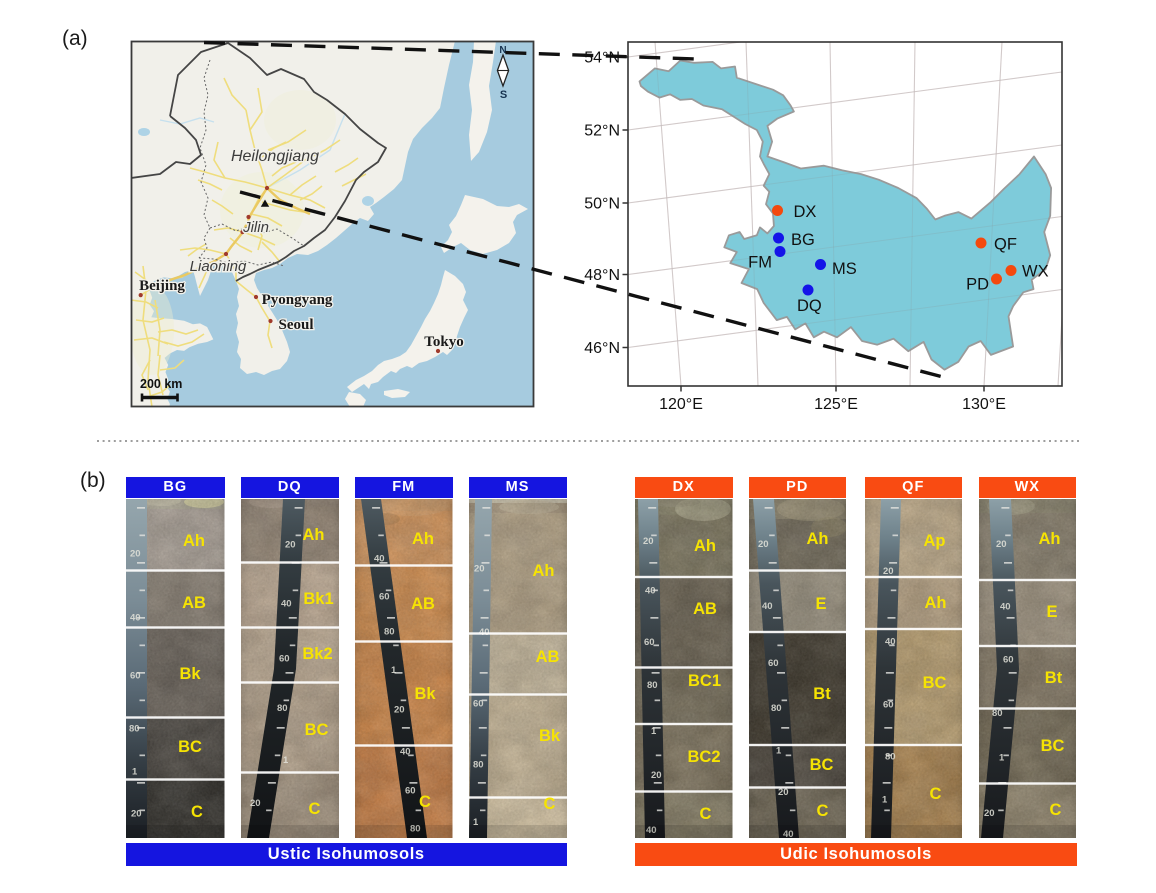 This screenshot has width=1156, height=893. What do you see at coordinates (275, 156) in the screenshot?
I see `svg-text: Heilongjiang` at bounding box center [275, 156].